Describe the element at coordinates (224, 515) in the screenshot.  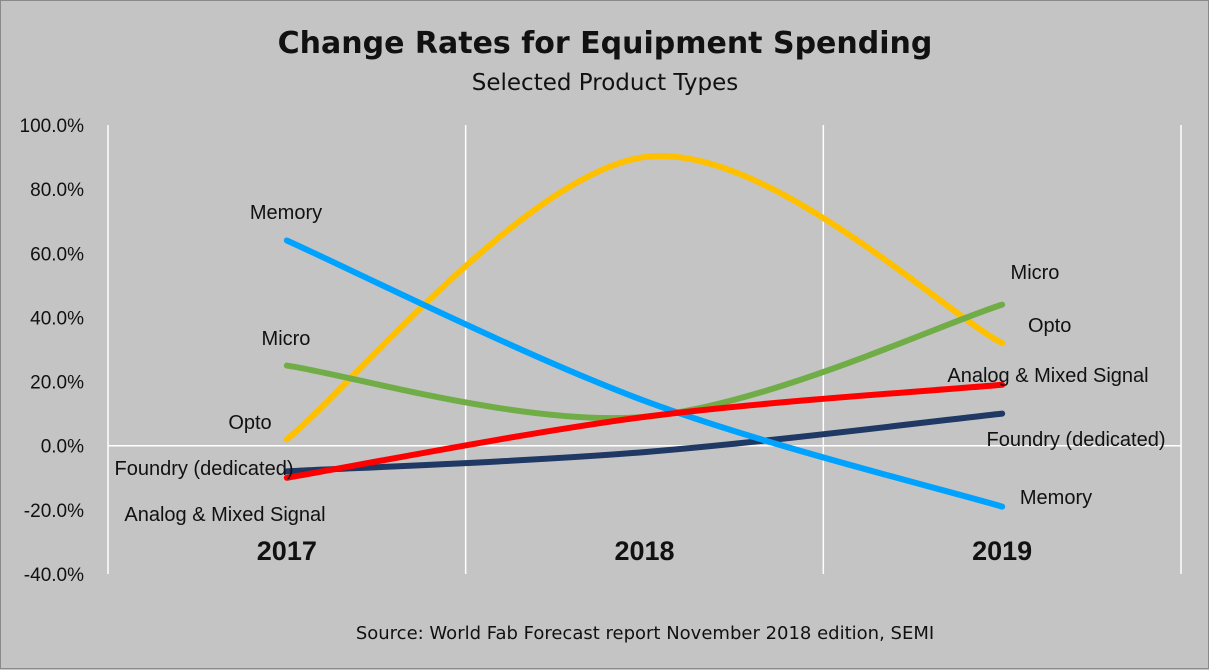
I see `series-label-start-analog-mixed-signal: Analog & Mixed Signal` at that location.